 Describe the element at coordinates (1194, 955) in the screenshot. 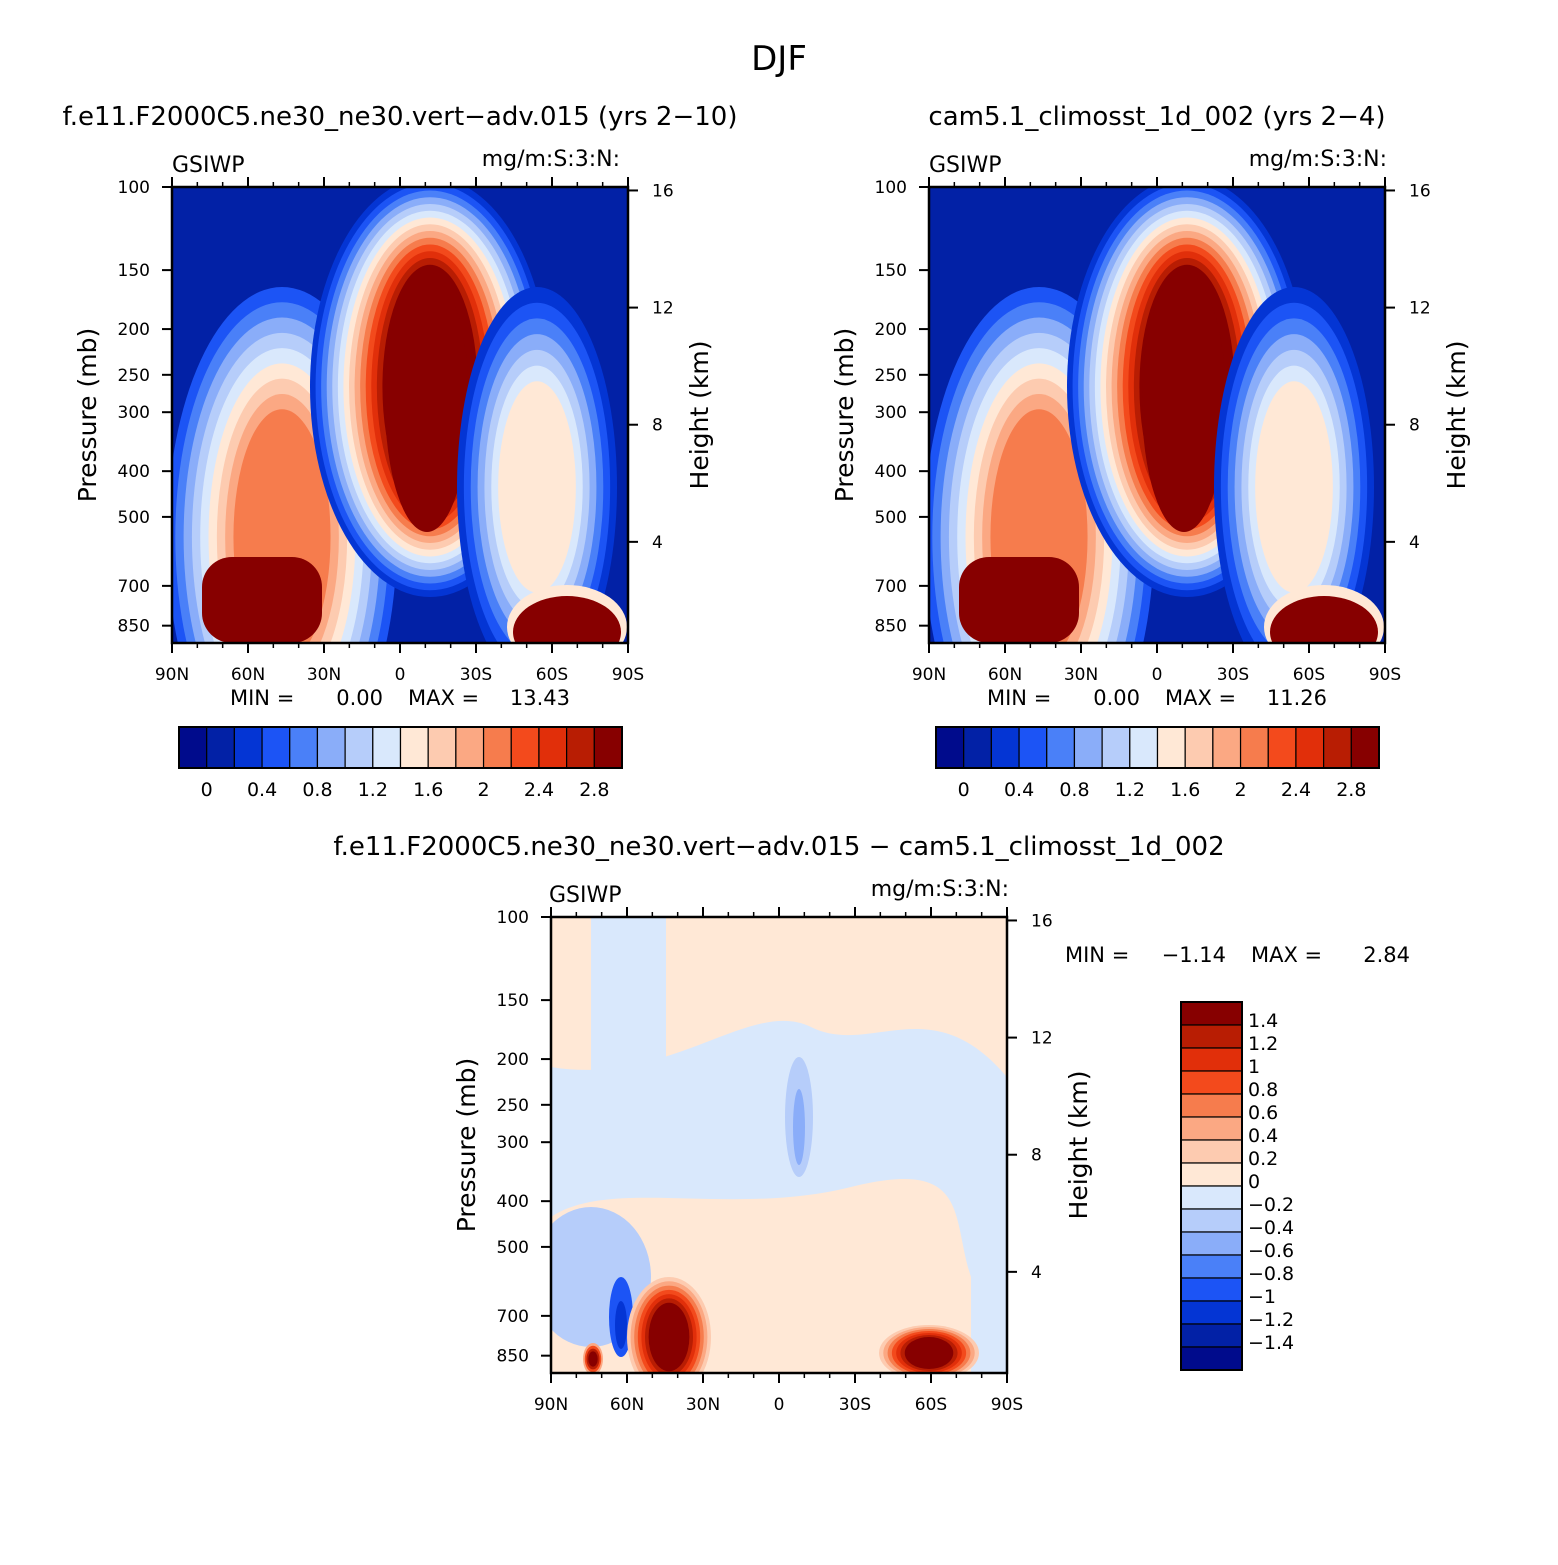

I see `min-value: −1.14` at that location.